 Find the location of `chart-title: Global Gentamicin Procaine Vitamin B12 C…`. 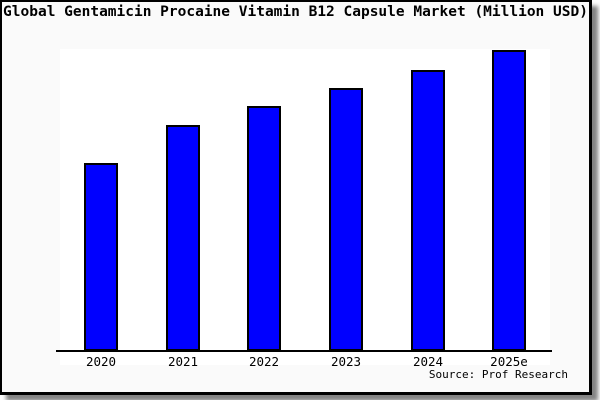

chart-title: Global Gentamicin Procaine Vitamin B12 C… is located at coordinates (295, 12).